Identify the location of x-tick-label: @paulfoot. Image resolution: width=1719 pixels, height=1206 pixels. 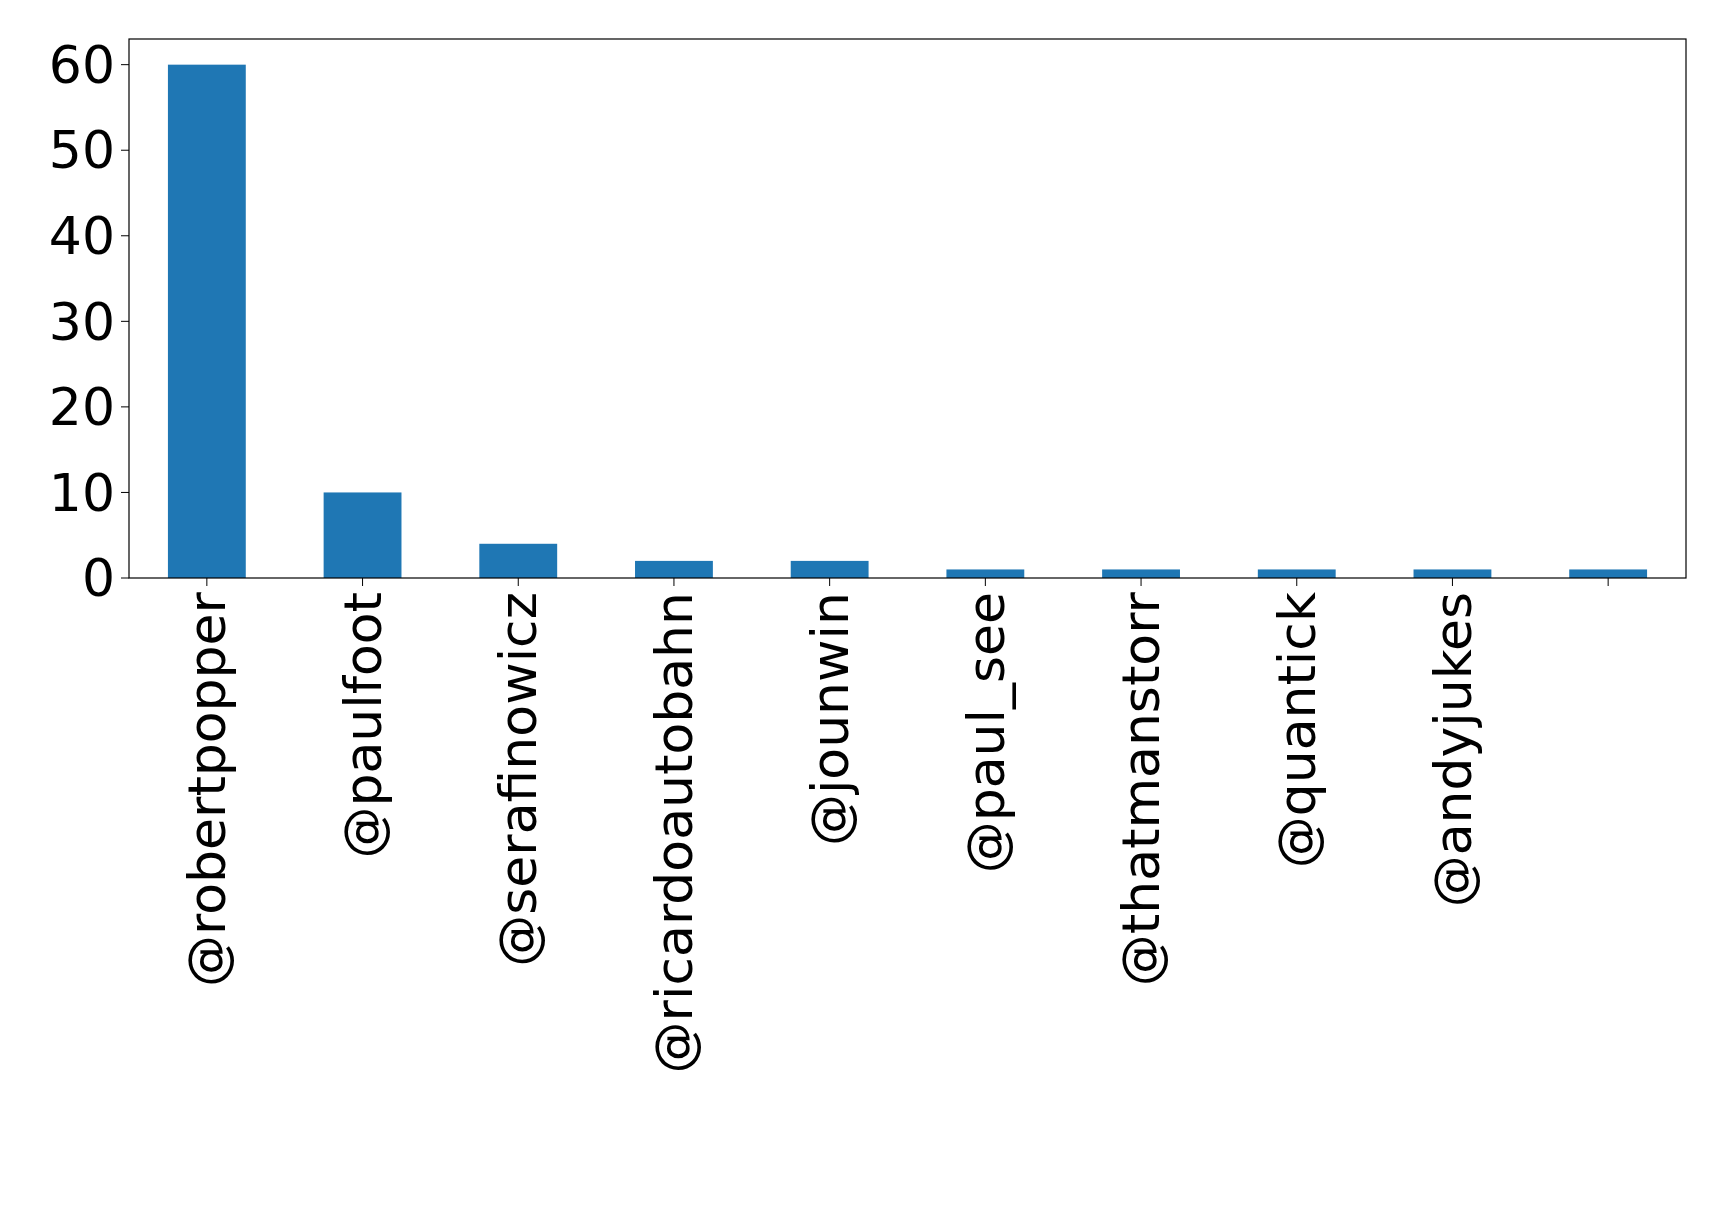
(362, 725).